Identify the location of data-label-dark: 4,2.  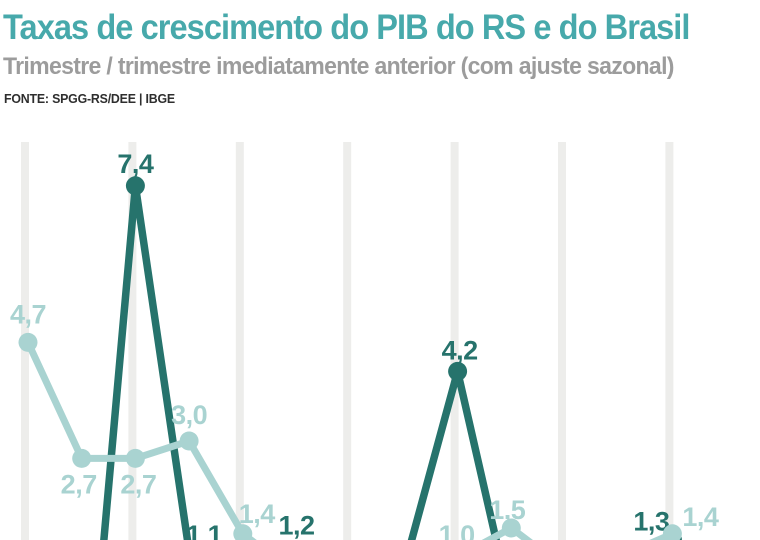
(460, 350).